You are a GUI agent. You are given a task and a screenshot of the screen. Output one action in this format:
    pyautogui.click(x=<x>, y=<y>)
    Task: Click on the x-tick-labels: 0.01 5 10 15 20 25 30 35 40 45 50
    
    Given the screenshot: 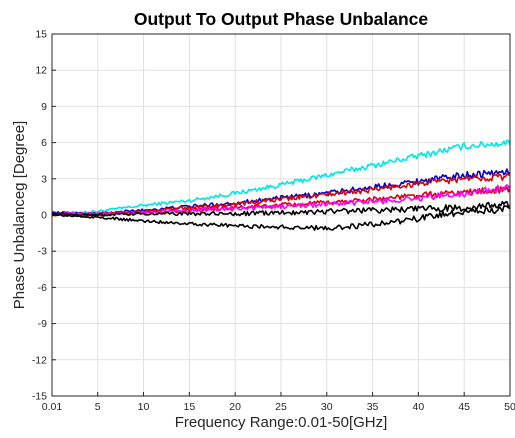 What is the action you would take?
    pyautogui.click(x=278, y=407)
    